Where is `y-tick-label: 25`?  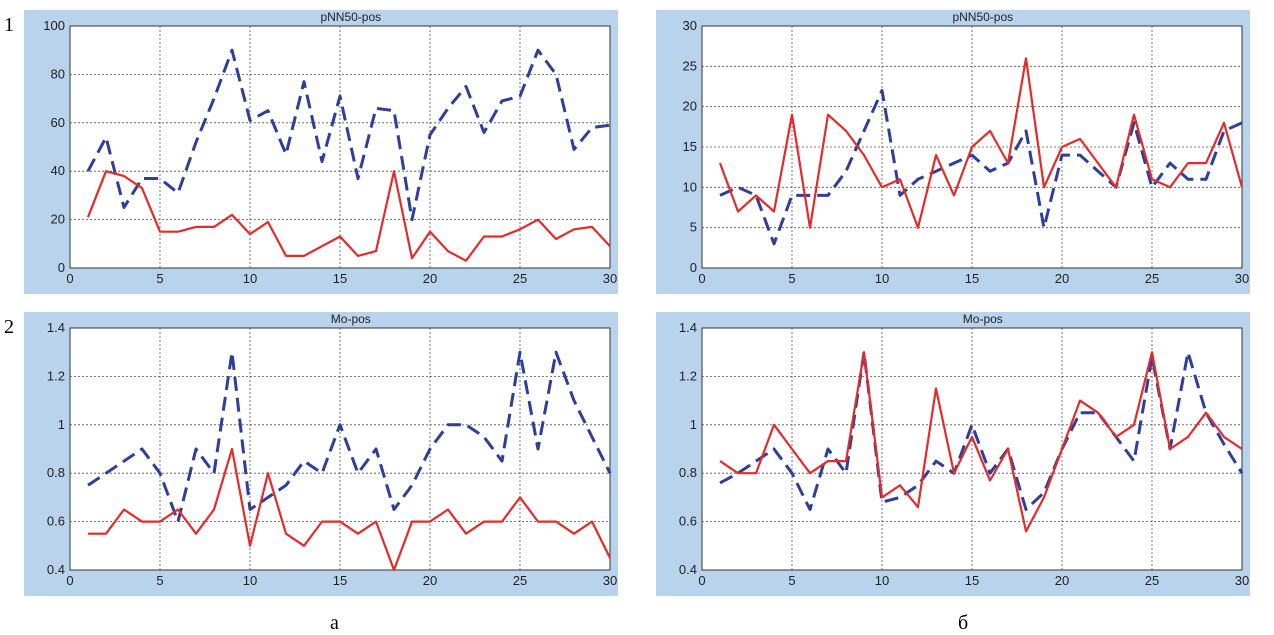 y-tick-label: 25 is located at coordinates (690, 65).